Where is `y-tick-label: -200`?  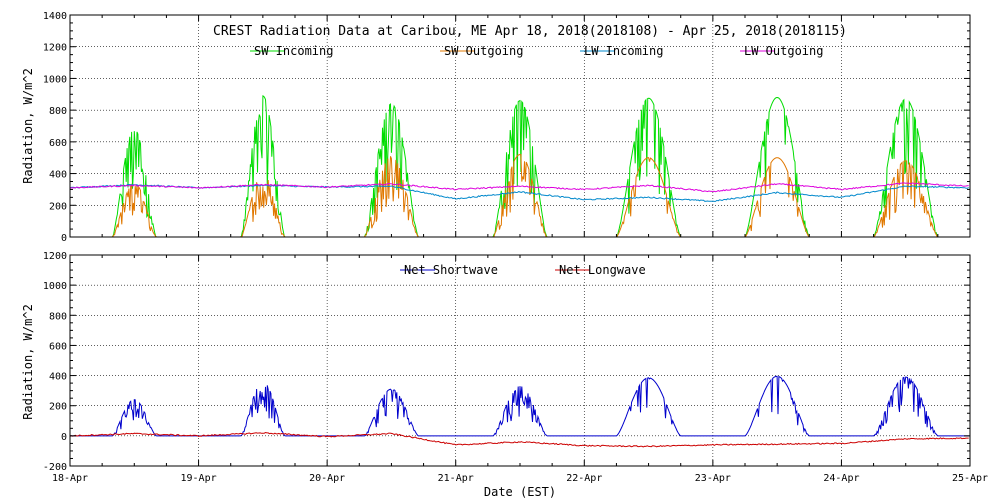
y-tick-label: -200 is located at coordinates (55, 467).